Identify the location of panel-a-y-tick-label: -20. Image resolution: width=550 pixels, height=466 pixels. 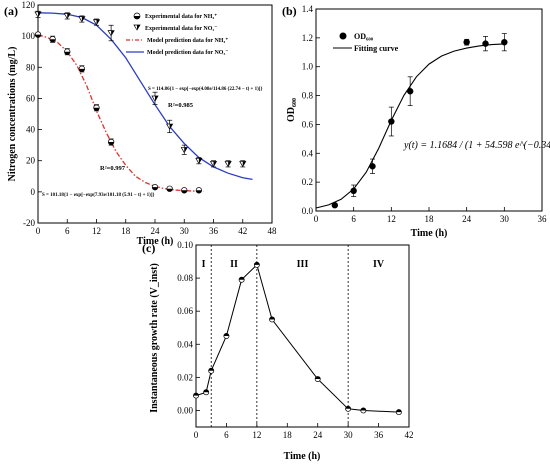
(29, 223).